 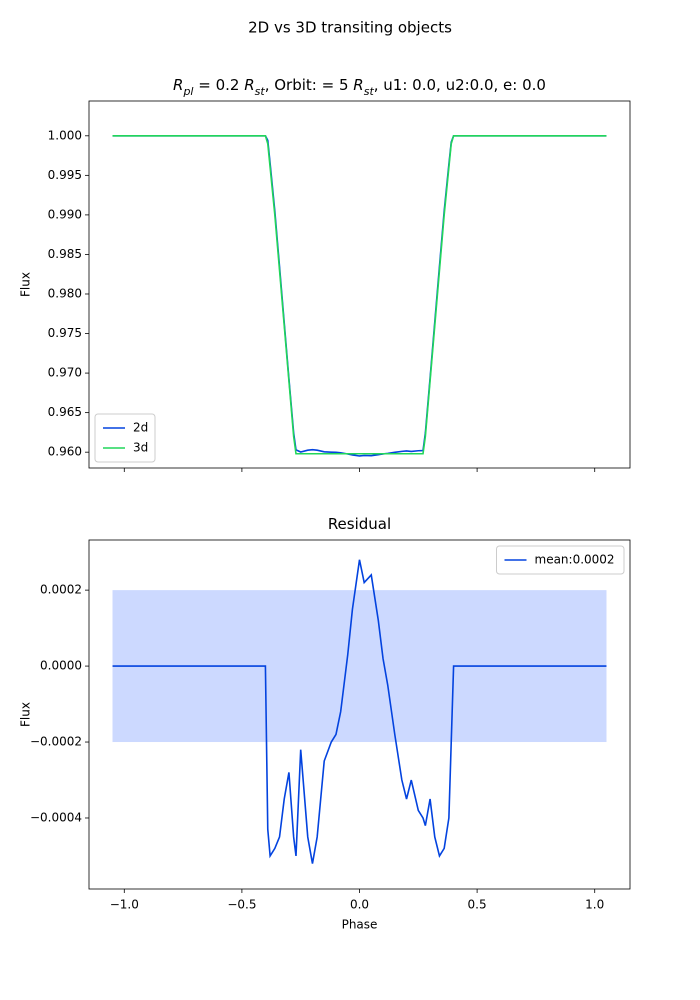 What do you see at coordinates (309, 85) in the screenshot?
I see `title-part: , Orbit: = 5` at bounding box center [309, 85].